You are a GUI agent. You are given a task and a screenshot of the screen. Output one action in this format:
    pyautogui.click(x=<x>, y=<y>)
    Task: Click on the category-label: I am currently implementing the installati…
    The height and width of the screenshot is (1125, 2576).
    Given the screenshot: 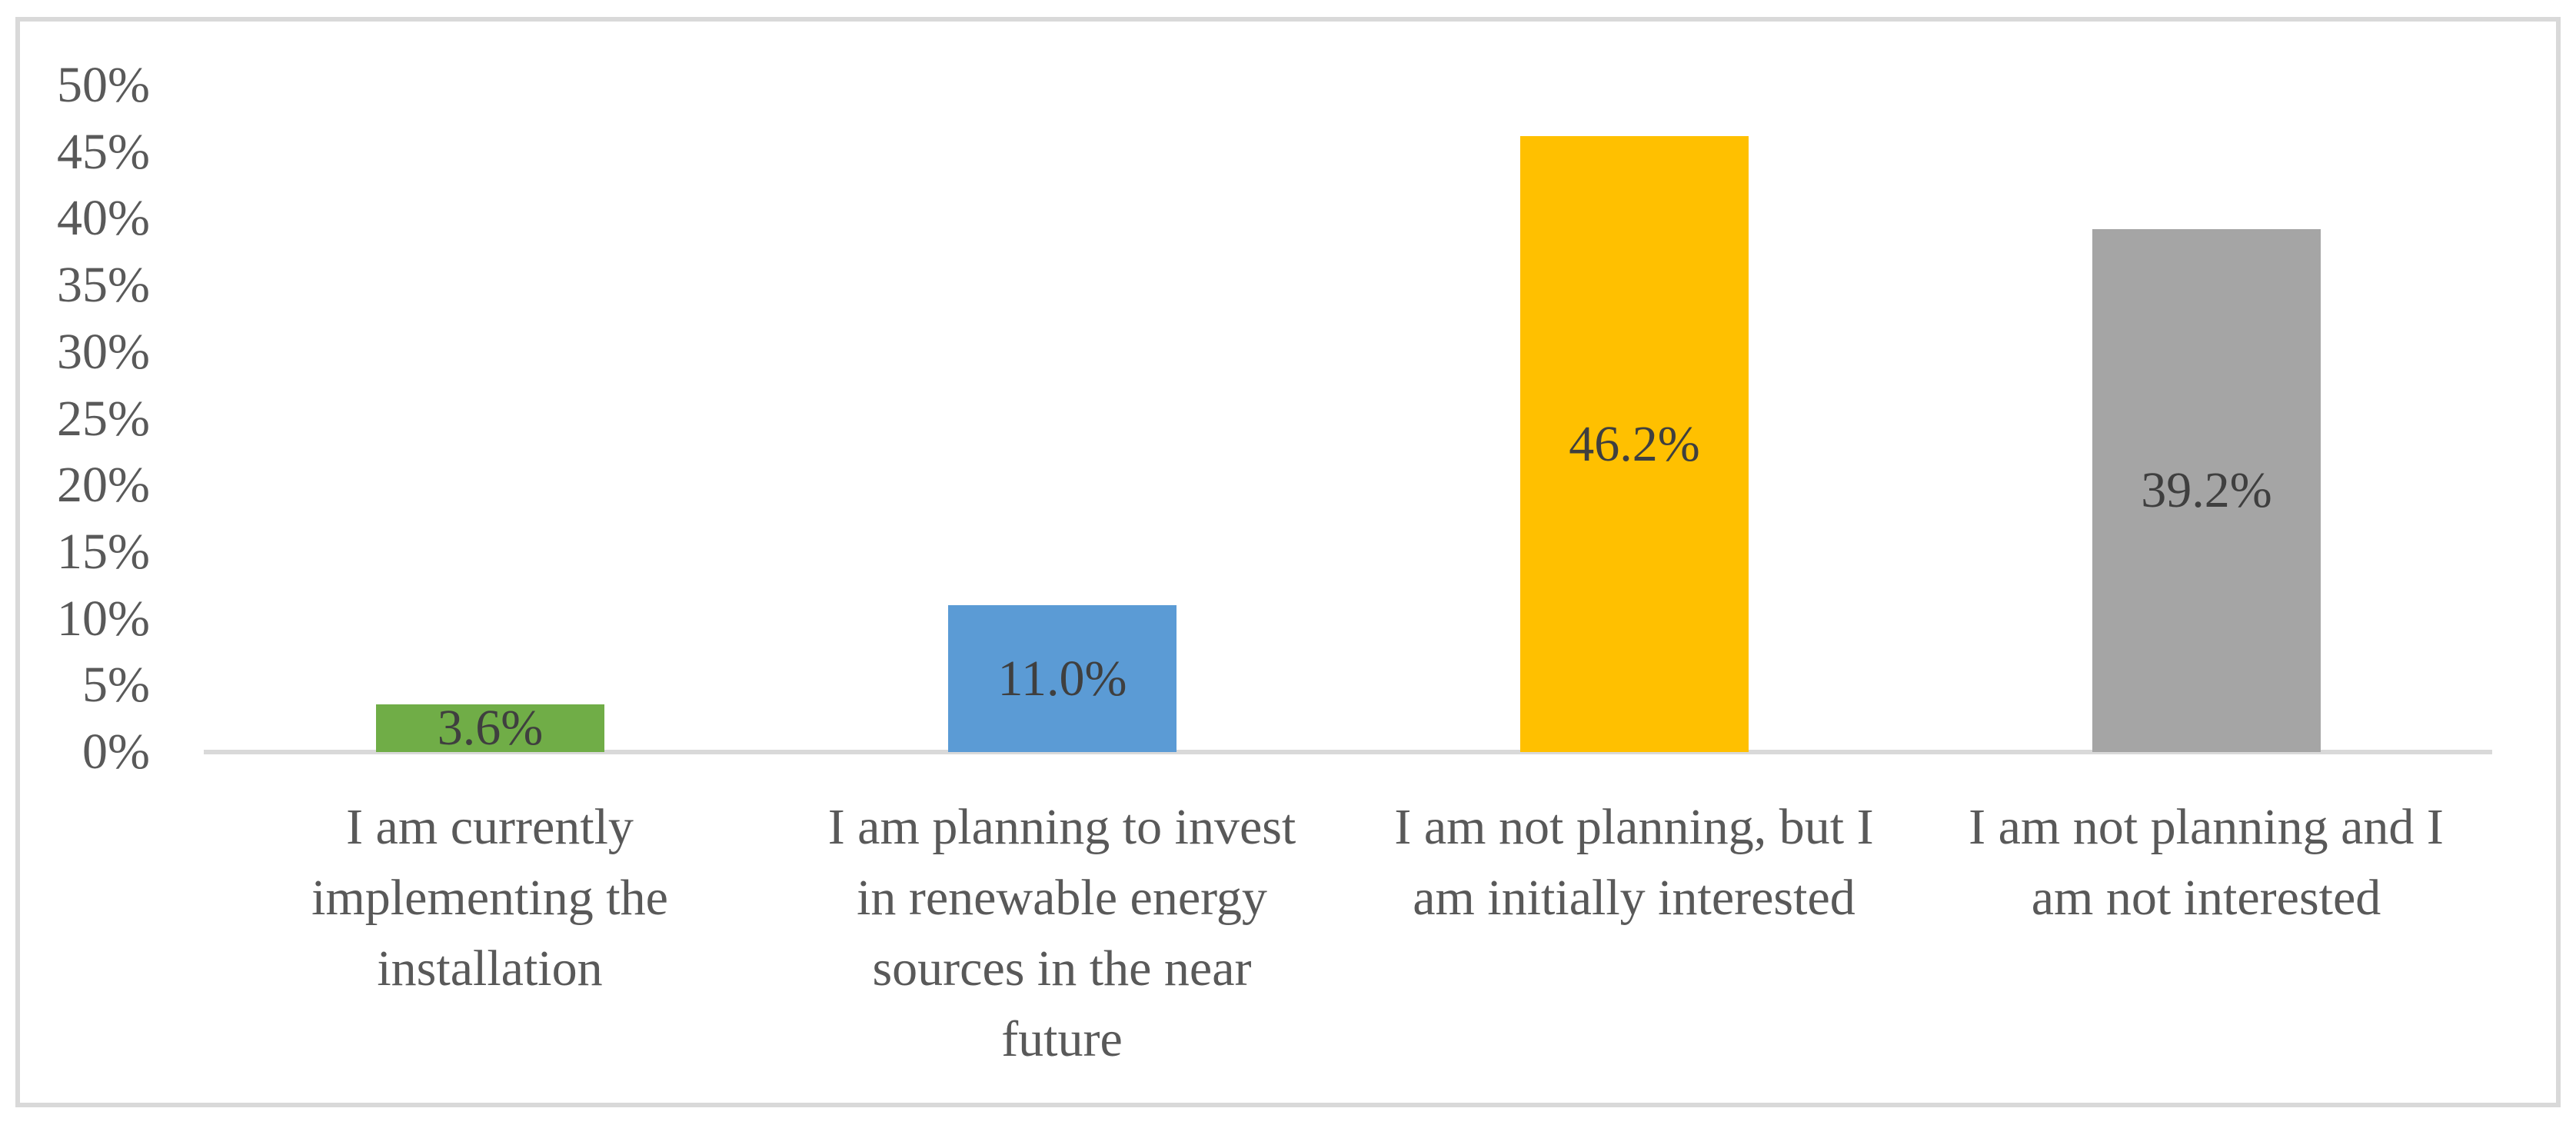 What is the action you would take?
    pyautogui.click(x=490, y=898)
    